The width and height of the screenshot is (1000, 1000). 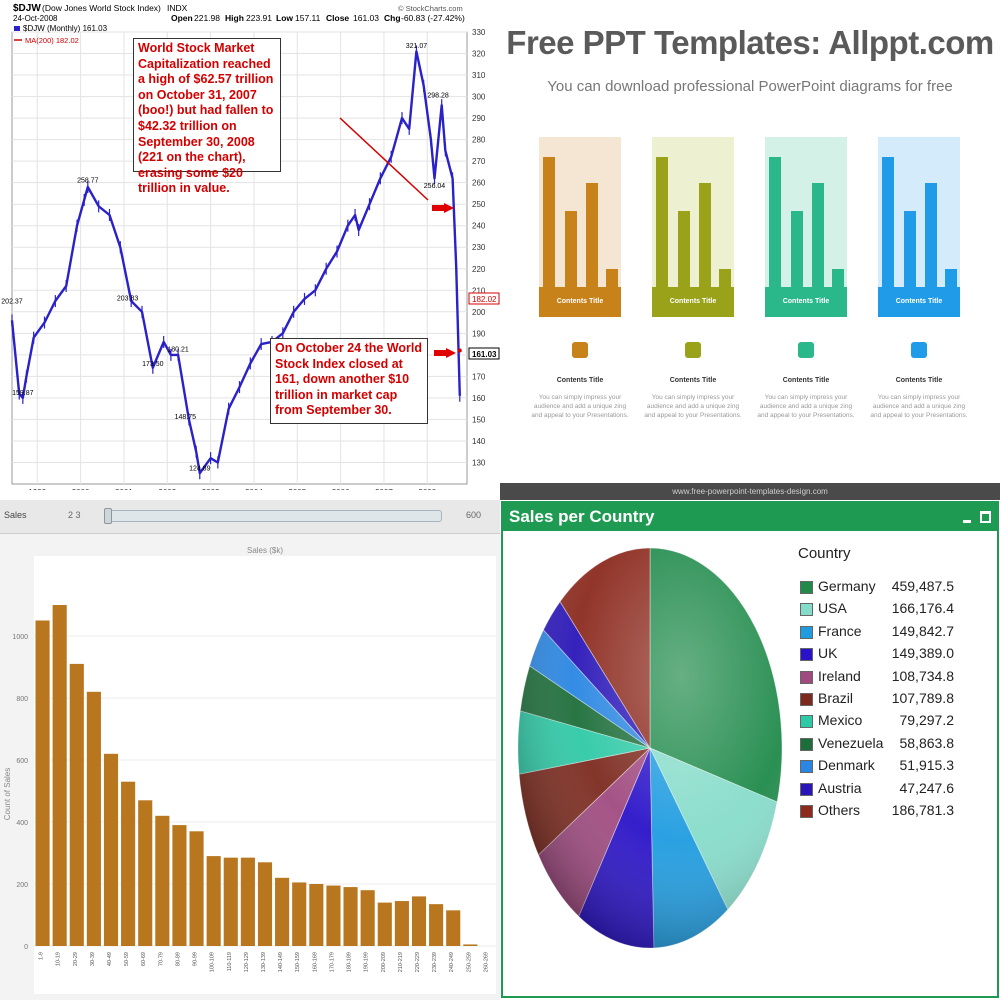 I want to click on legend-item: Venezuela 58,863.8, so click(x=898, y=745).